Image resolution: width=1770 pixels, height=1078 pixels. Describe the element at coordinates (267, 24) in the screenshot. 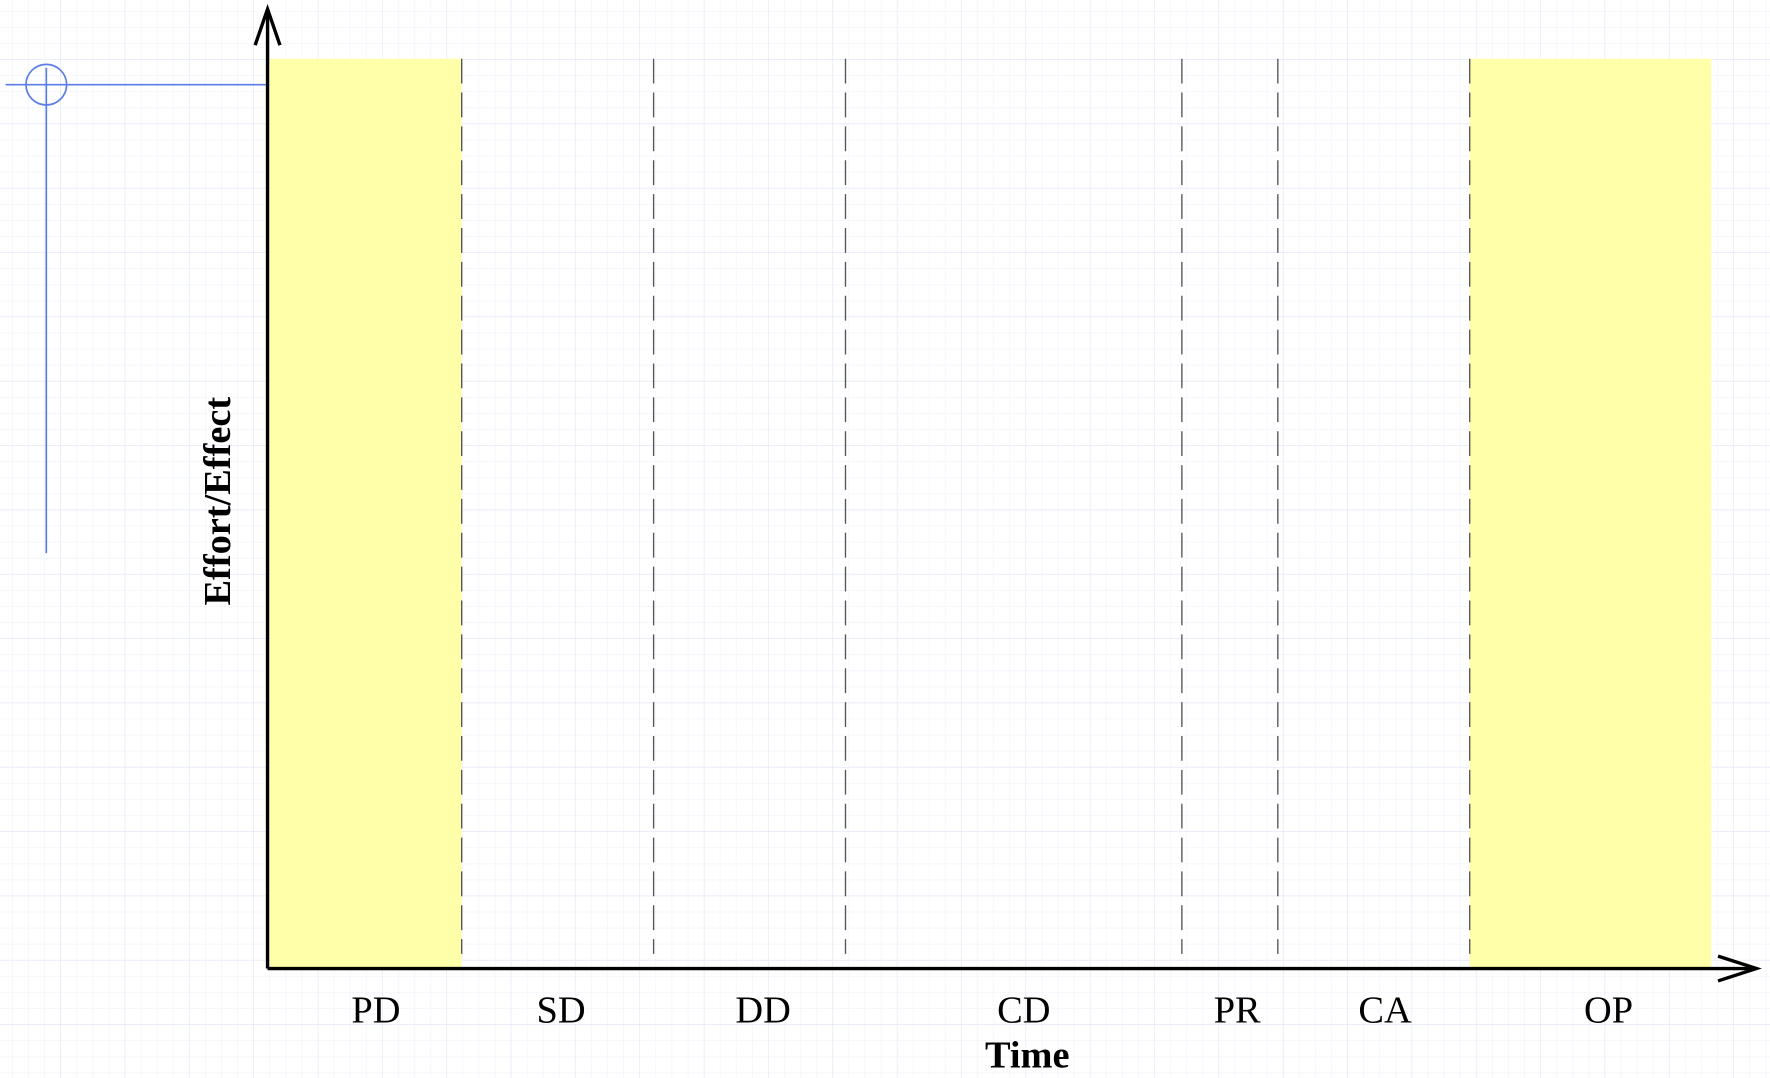

I see `y-arrow` at that location.